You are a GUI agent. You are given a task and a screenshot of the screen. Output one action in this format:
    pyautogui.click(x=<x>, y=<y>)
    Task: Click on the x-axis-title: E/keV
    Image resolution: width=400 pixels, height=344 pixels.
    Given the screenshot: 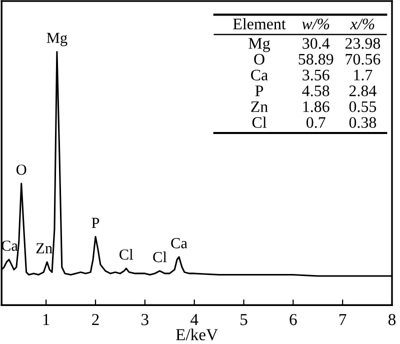 What is the action you would take?
    pyautogui.click(x=197, y=334)
    